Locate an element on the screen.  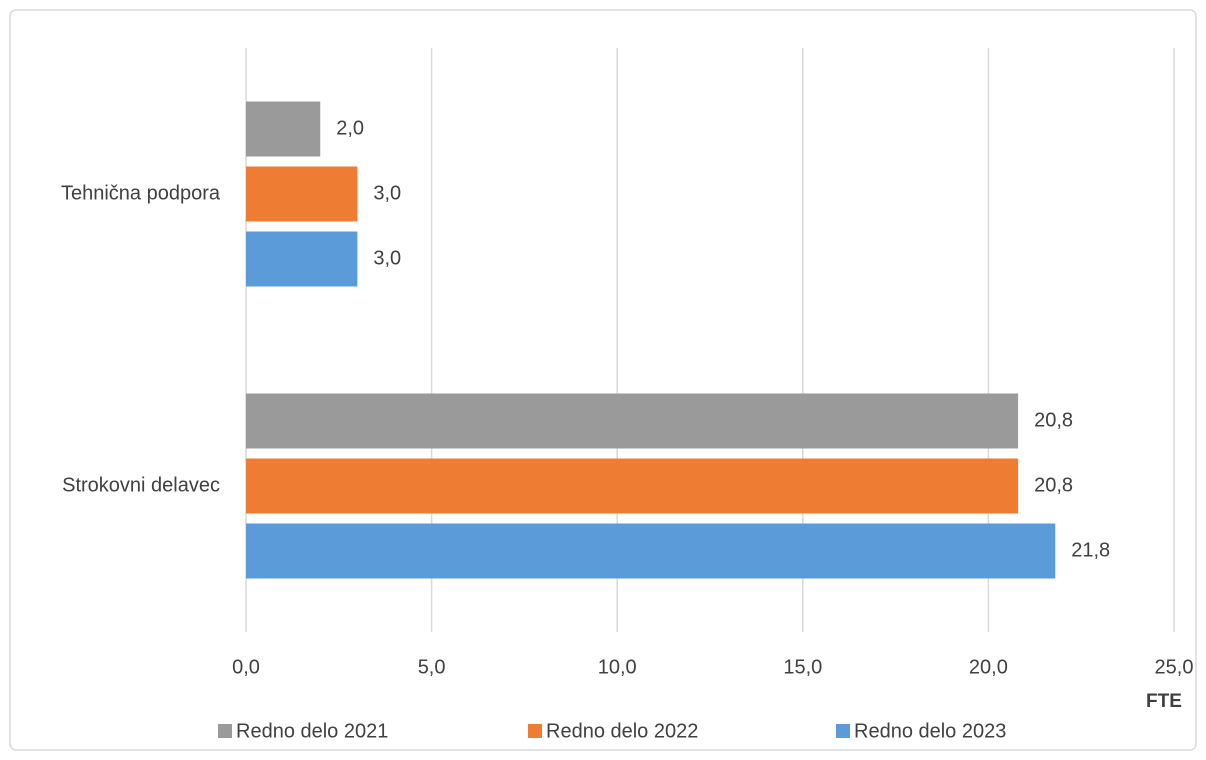
value-label: 21,8 is located at coordinates (1090, 550).